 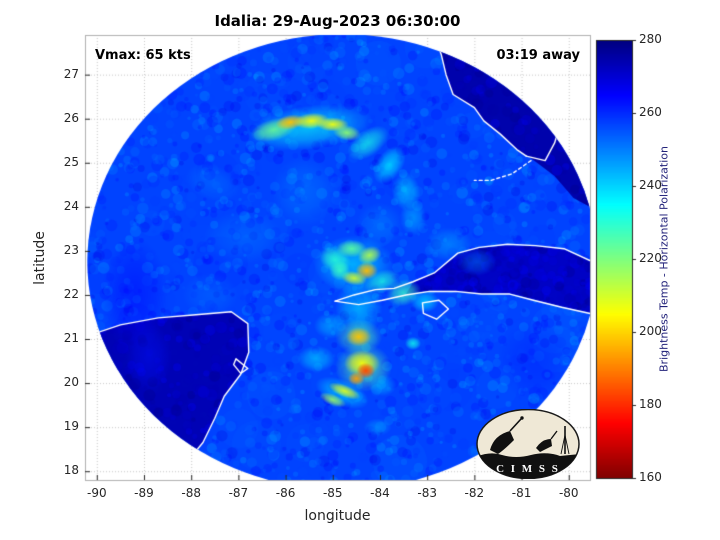 I want to click on x-tick-label: -84, so click(x=380, y=493).